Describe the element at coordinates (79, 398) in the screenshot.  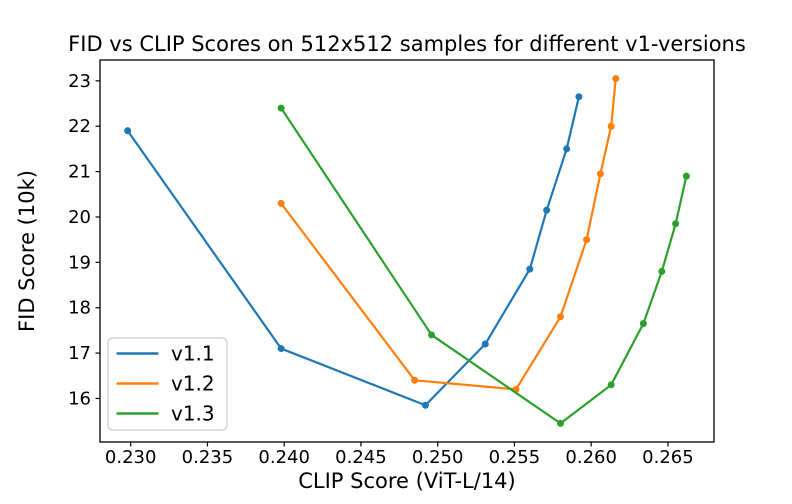
I see `y-tick-label: 16` at that location.